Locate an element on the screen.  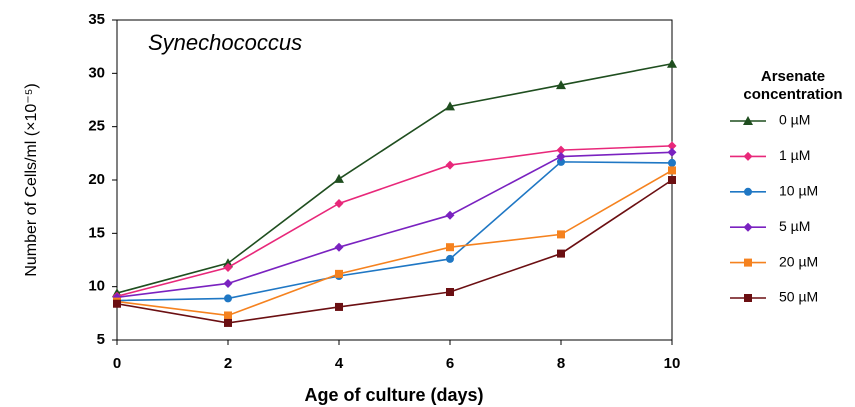
legend-label: 0 µM is located at coordinates (794, 120).